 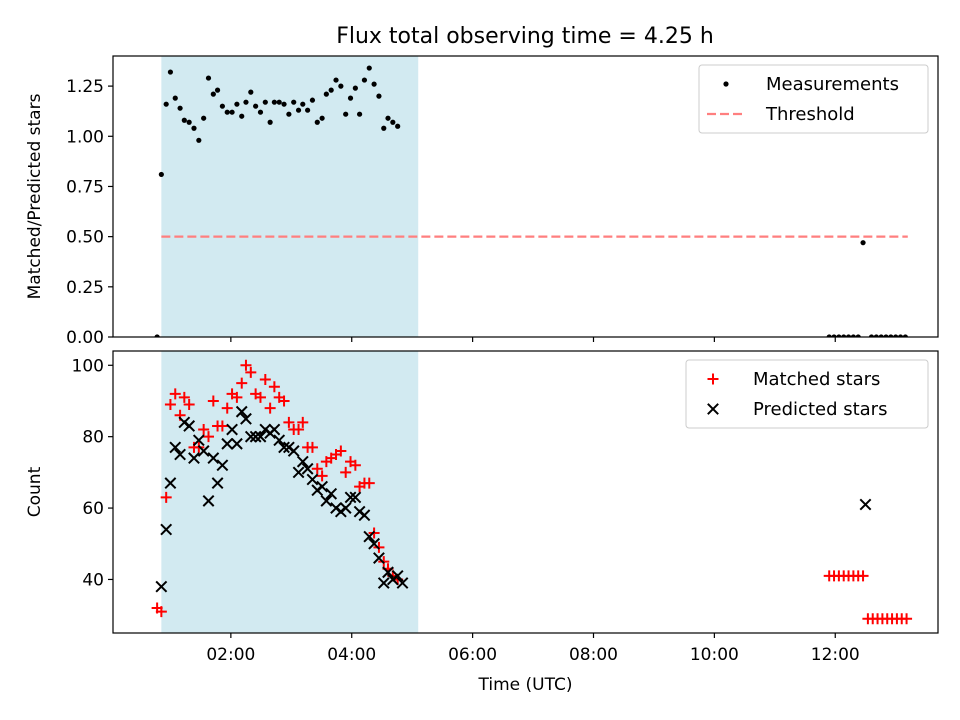 What do you see at coordinates (85, 238) in the screenshot?
I see `y-tick-label: 0.50` at bounding box center [85, 238].